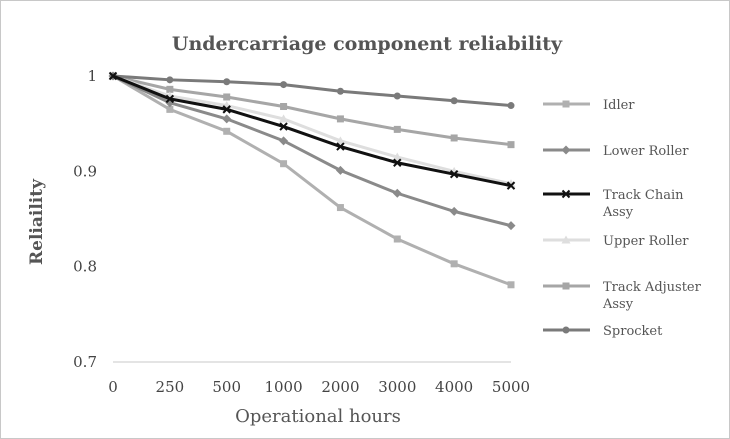  Describe the element at coordinates (85, 362) in the screenshot. I see `y-tick-label: 0.7` at that location.